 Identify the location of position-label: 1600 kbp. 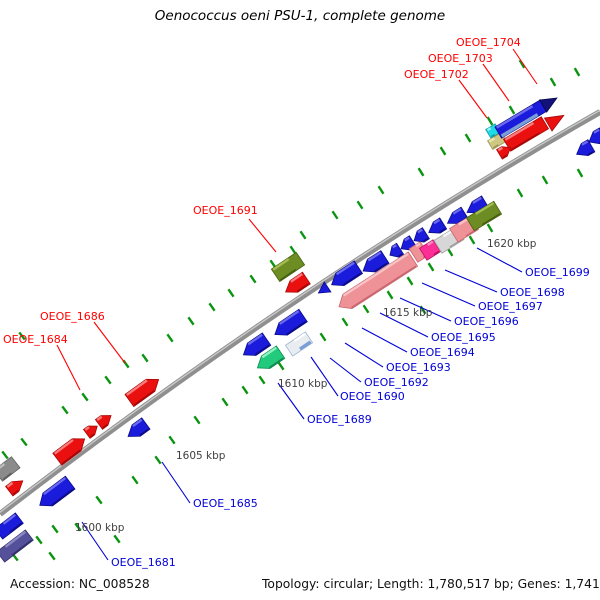
(100, 528).